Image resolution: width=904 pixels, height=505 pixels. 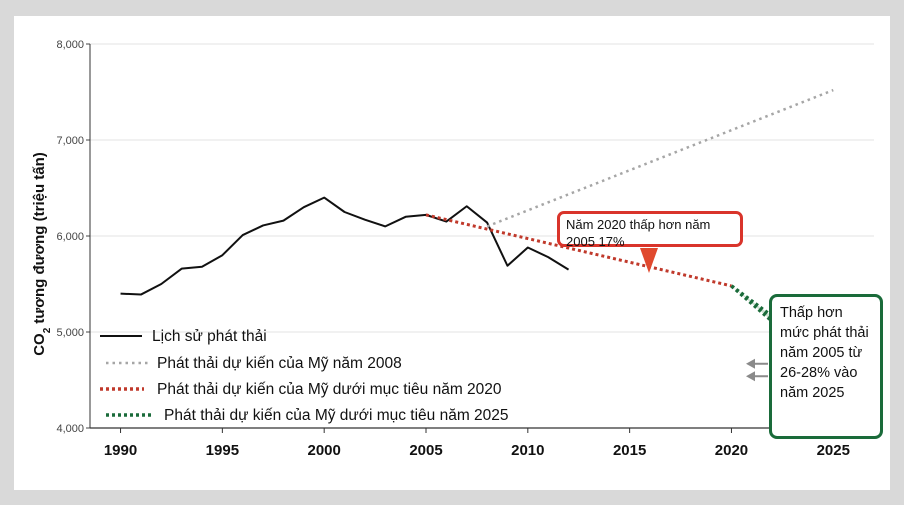 What do you see at coordinates (47, 330) in the screenshot?
I see `y-axis-label-sub: 2` at bounding box center [47, 330].